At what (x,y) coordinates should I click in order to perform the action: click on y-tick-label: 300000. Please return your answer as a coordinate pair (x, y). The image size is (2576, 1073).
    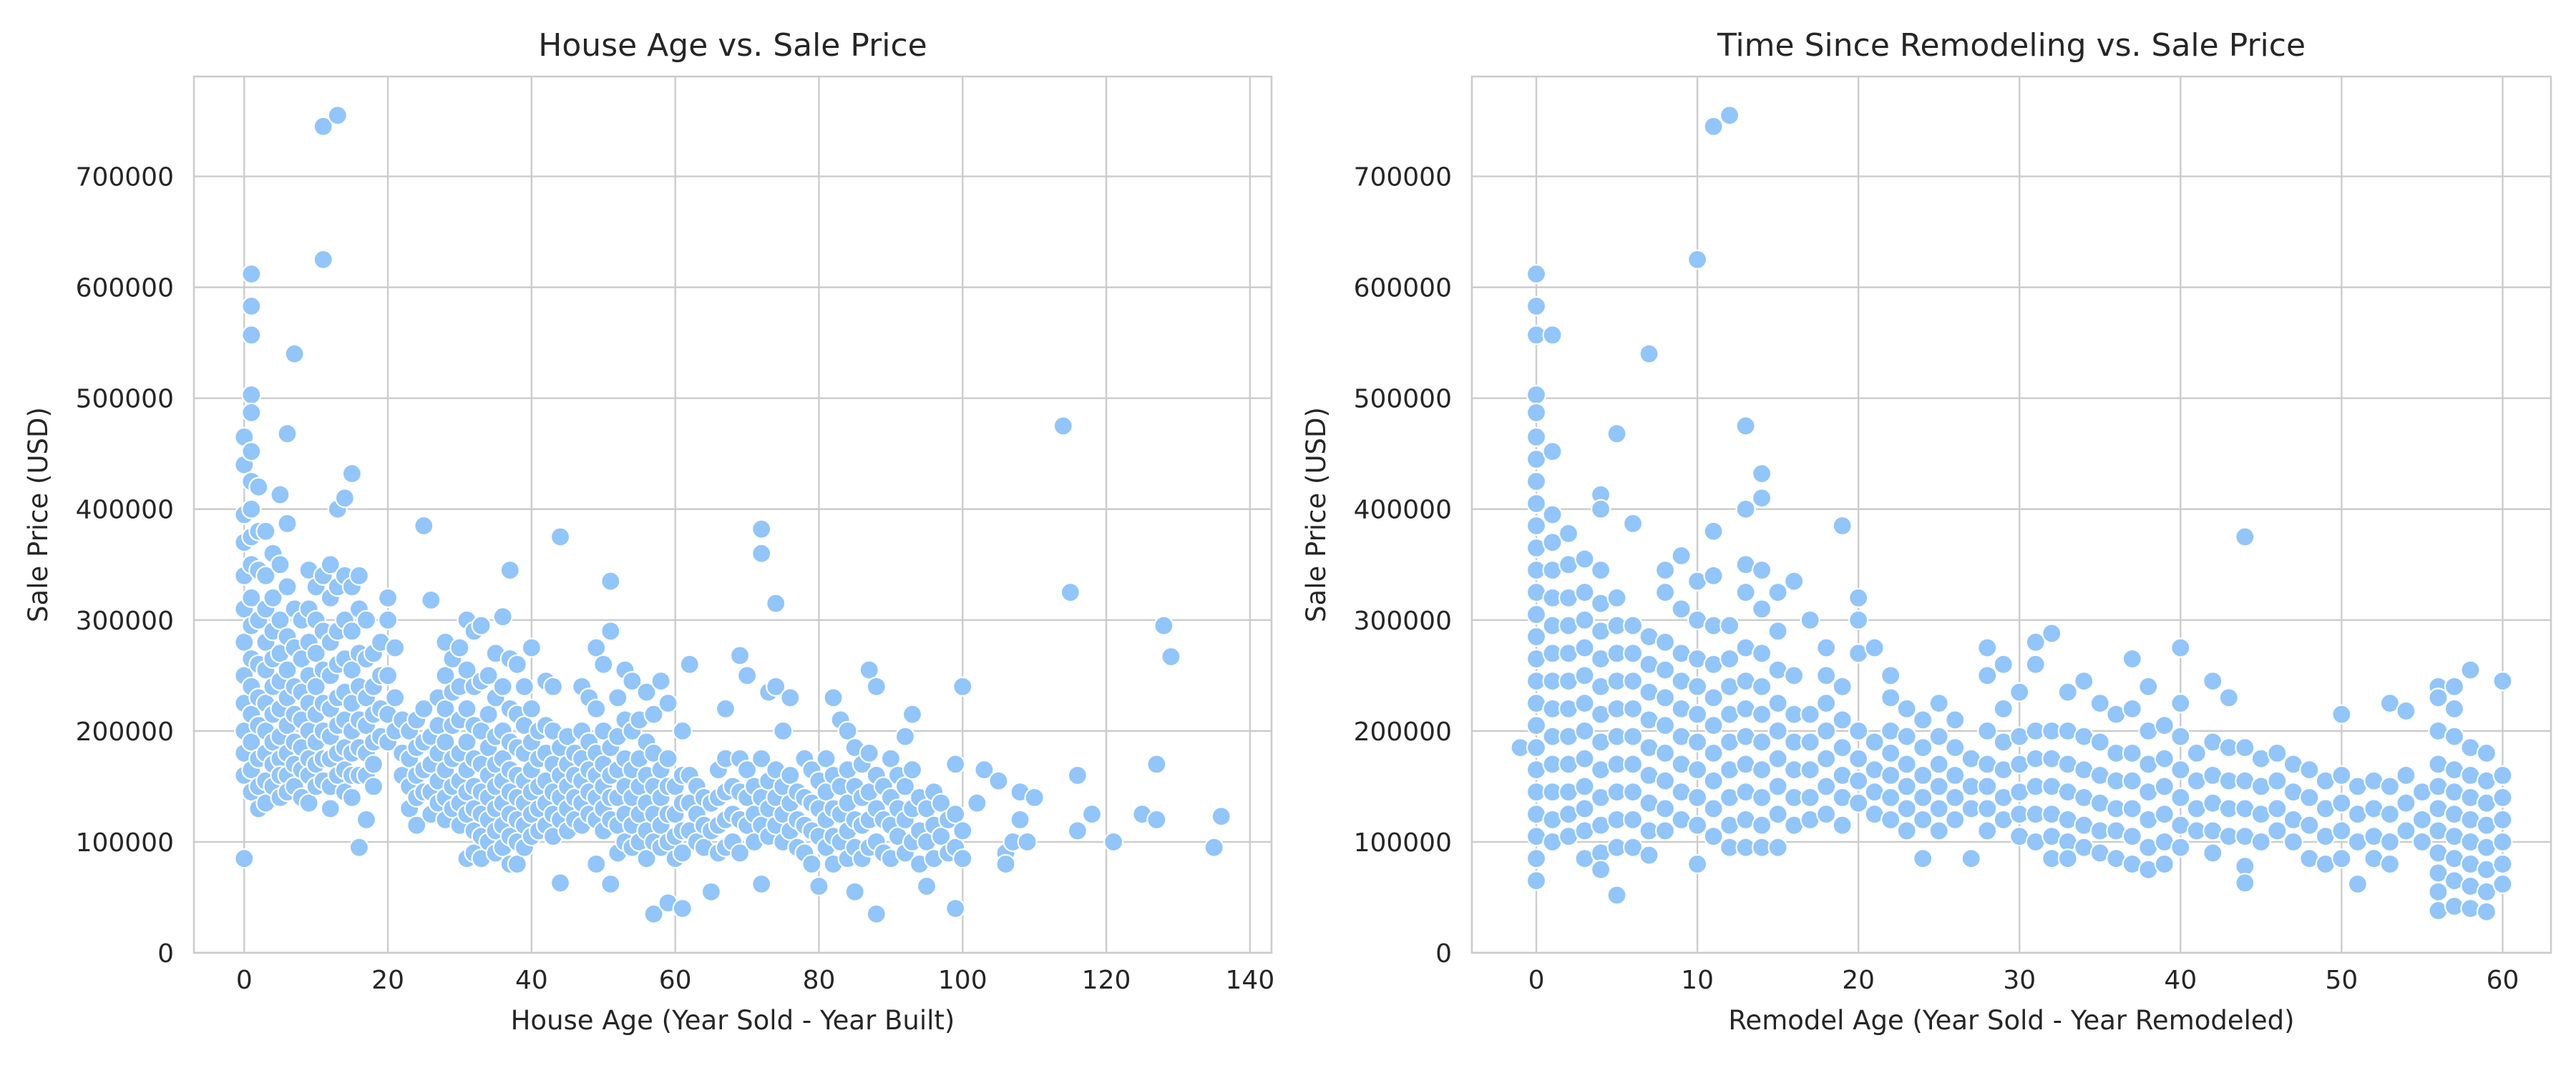
    Looking at the image, I should click on (1403, 621).